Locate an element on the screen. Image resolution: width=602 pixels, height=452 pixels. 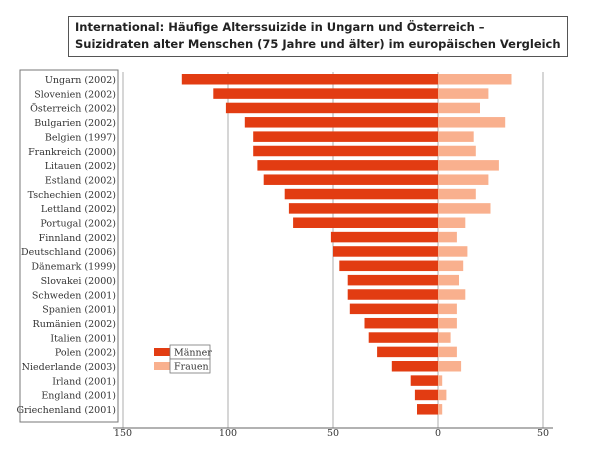
category-label: Spanien (2001) is located at coordinates (79, 310).